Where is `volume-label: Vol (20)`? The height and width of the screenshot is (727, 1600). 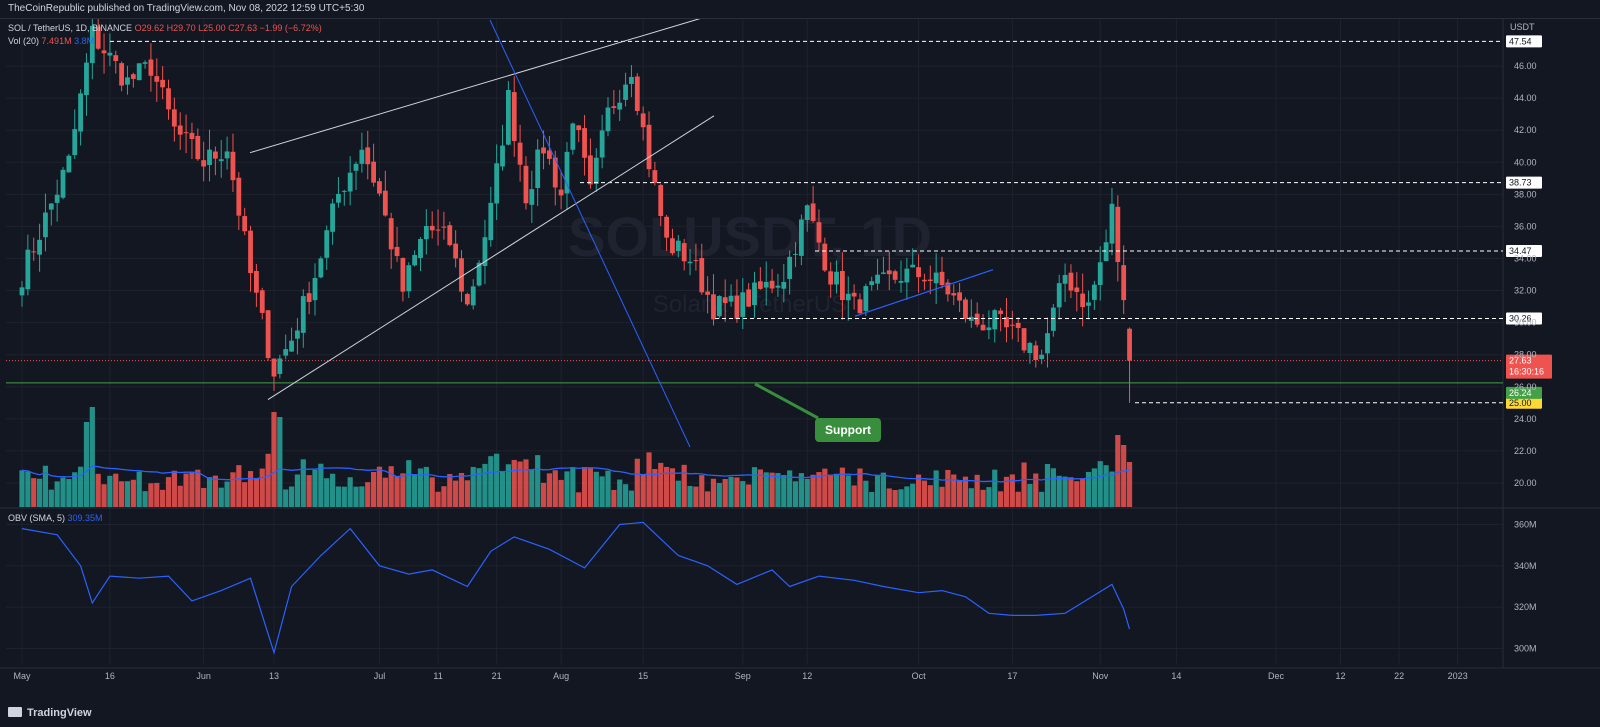
volume-label: Vol (20) is located at coordinates (24, 41).